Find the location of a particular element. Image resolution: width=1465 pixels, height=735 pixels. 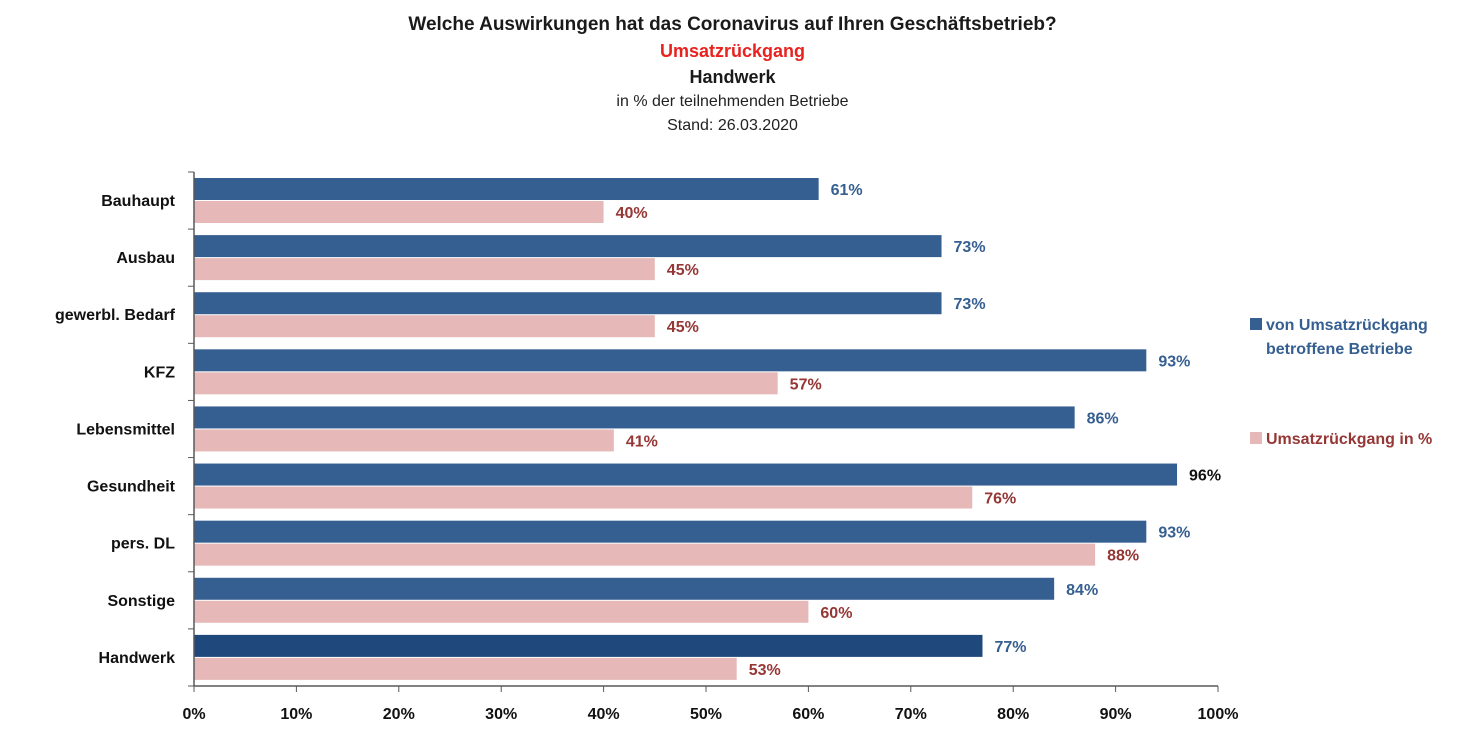

legend-item-series1: von Umsatzrückgang betroffene Betriebe is located at coordinates (1339, 338).